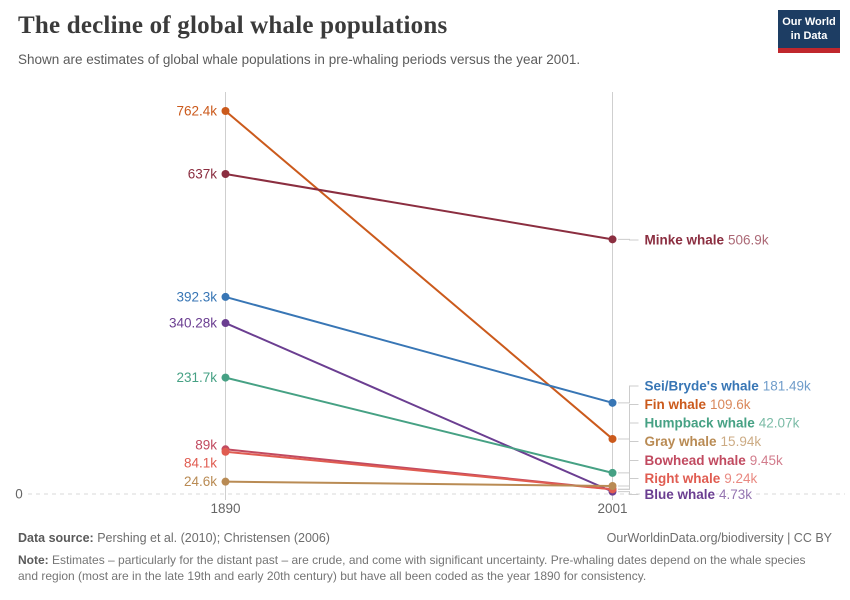 This screenshot has height=600, width=850. What do you see at coordinates (809, 36) in the screenshot?
I see `logo-line-2: in Data` at bounding box center [809, 36].